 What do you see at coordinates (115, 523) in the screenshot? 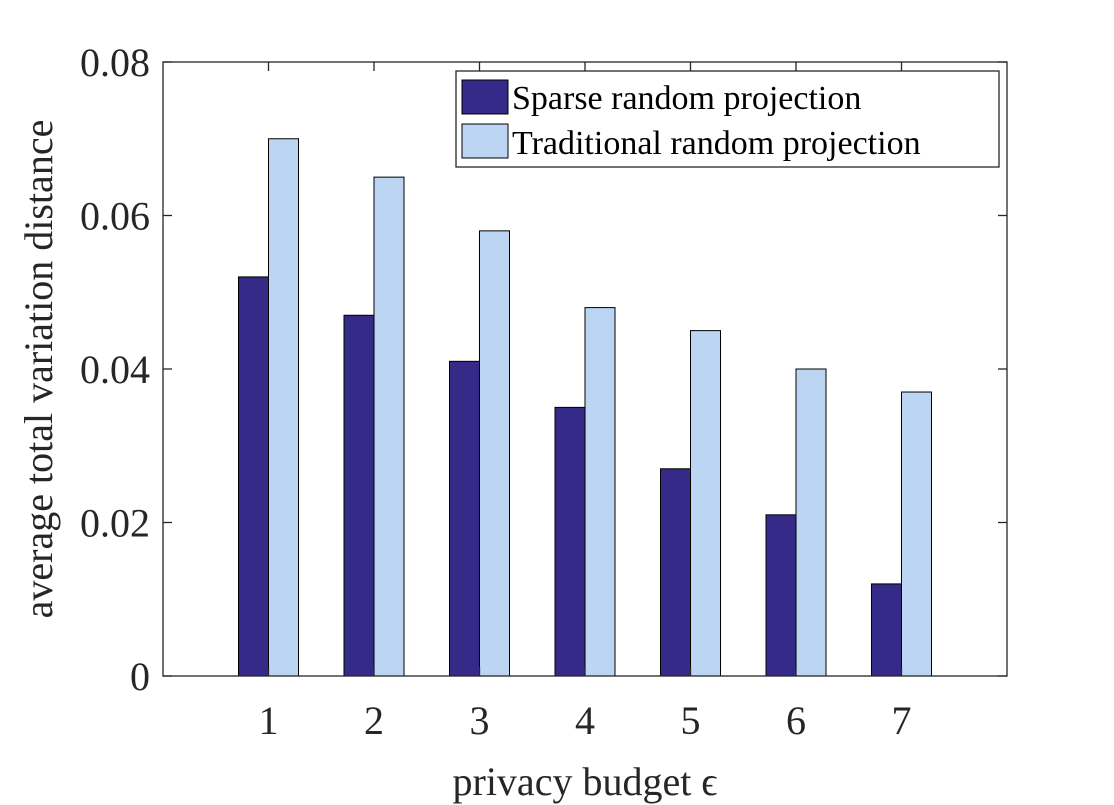
I see `y-tick-label-1: 0.02` at bounding box center [115, 523].